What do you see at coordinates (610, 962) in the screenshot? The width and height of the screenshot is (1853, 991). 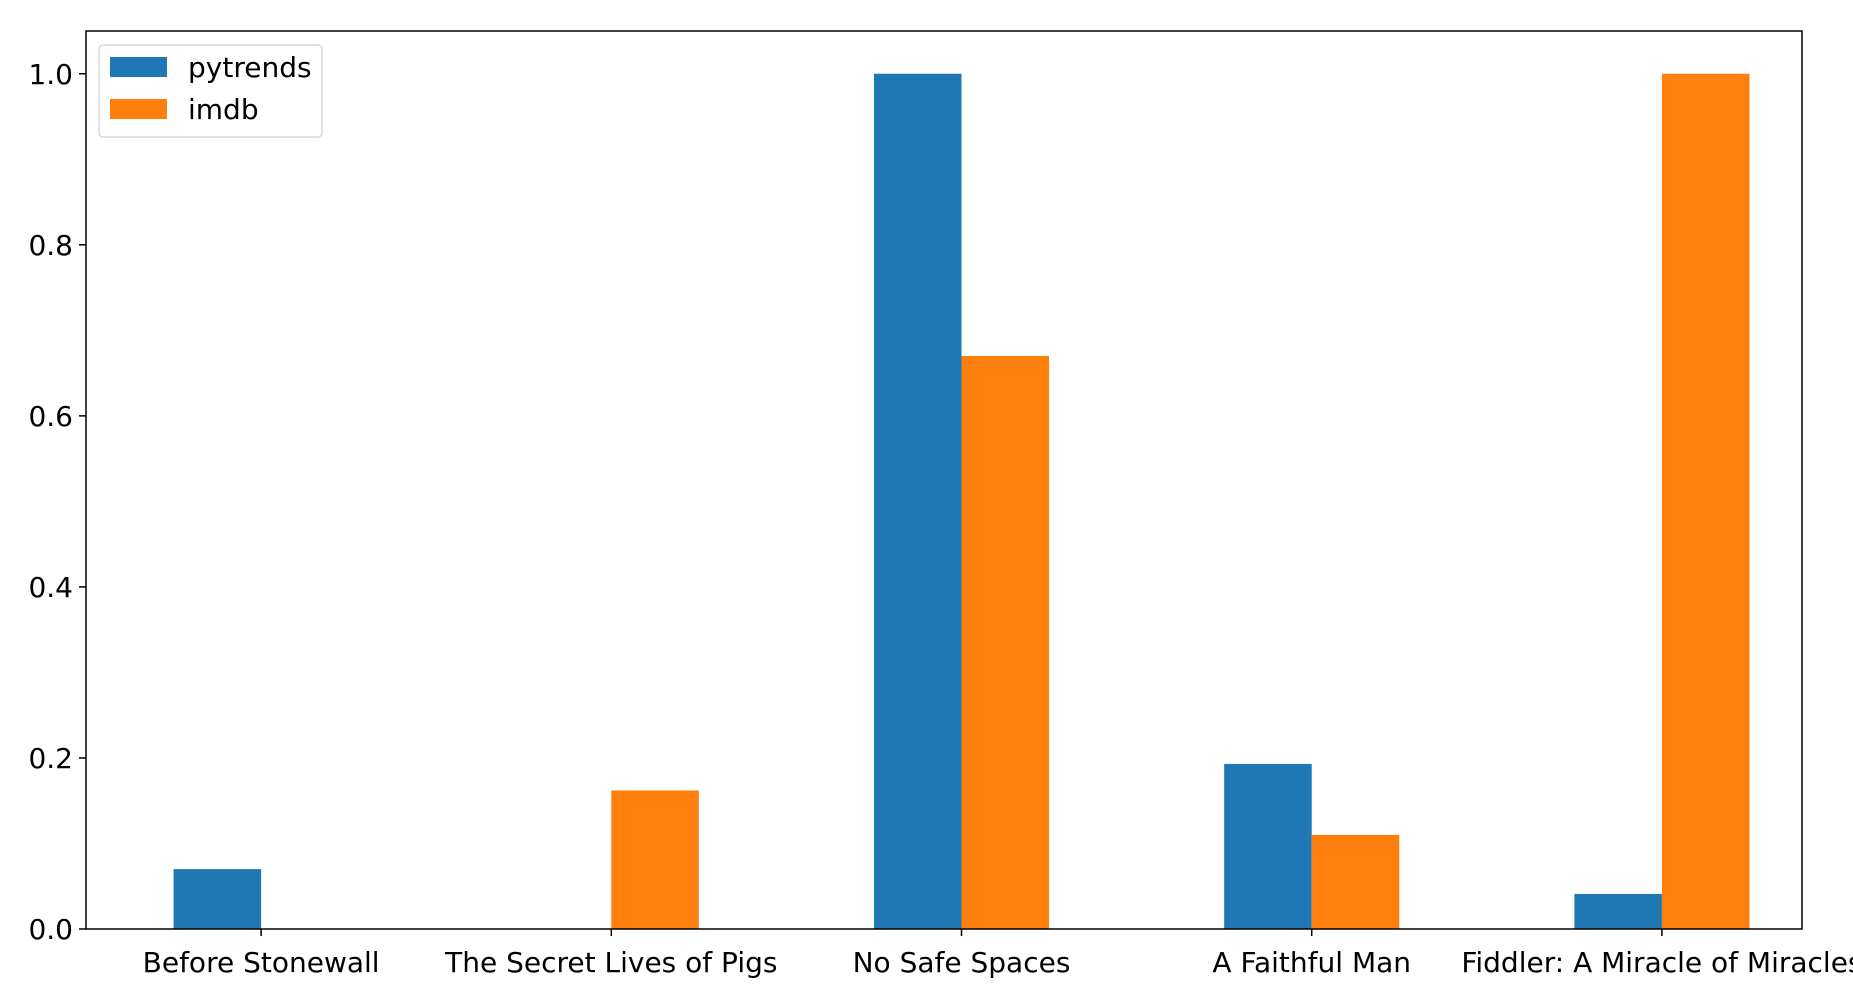 I see `x-tick-label: The Secret Lives of Pigs` at bounding box center [610, 962].